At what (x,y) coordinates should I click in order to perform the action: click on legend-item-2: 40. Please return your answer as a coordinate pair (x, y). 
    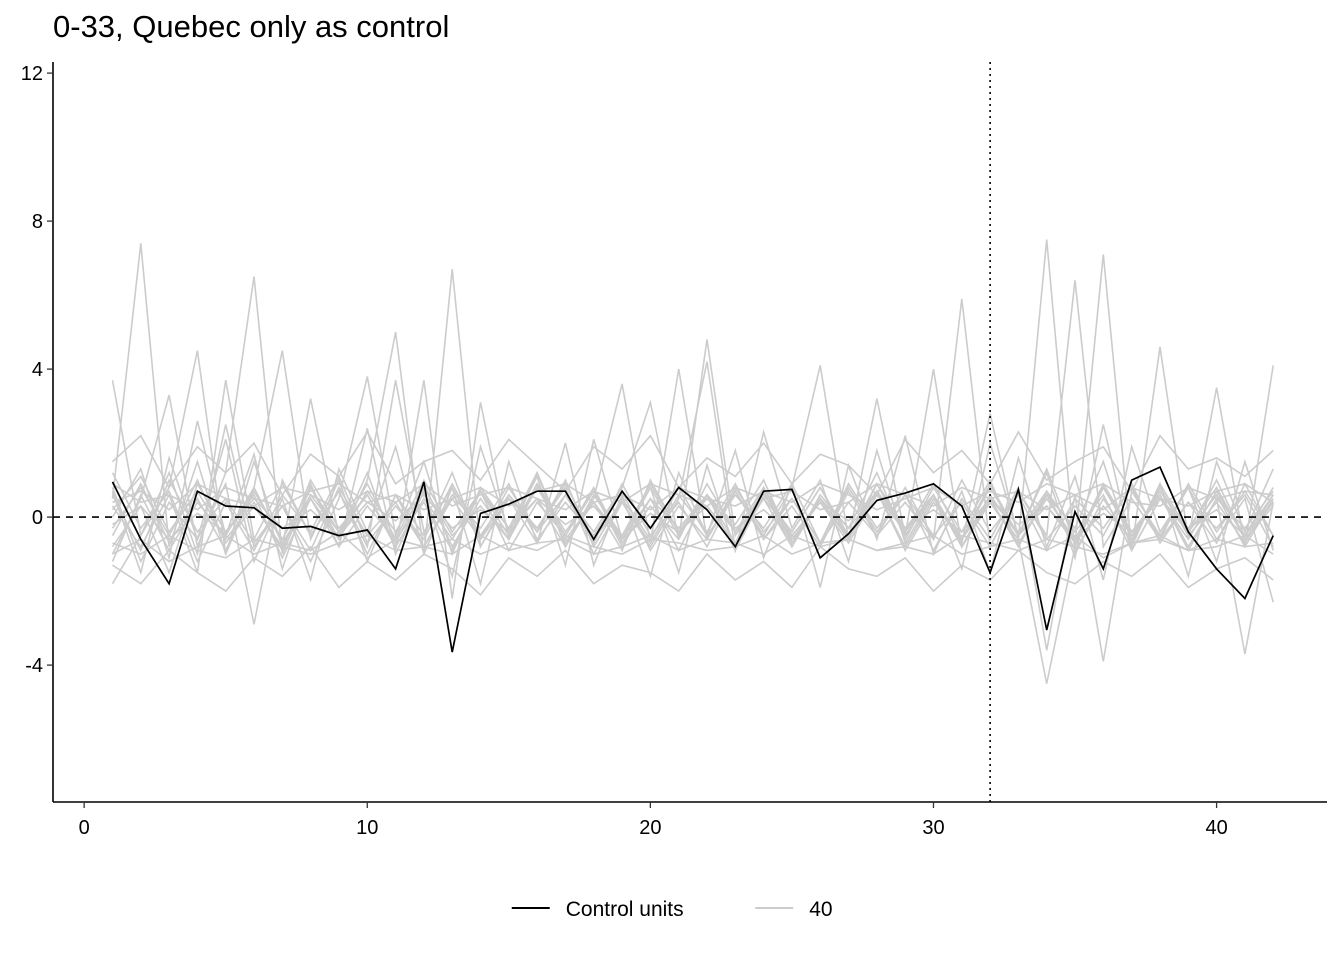
    Looking at the image, I should click on (794, 909).